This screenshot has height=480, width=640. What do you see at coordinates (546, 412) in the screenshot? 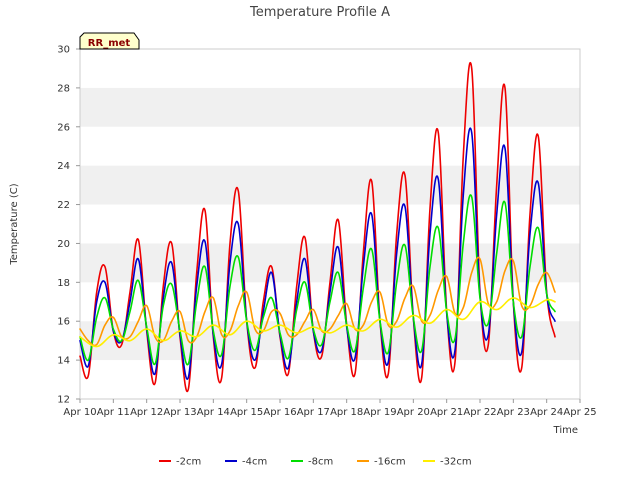
I see `x-tick-label: Apr 24` at bounding box center [546, 412].